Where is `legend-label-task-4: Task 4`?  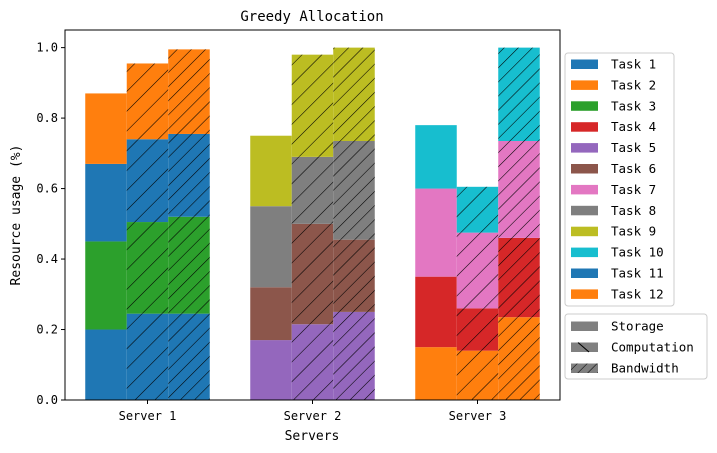
legend-label-task-4: Task 4 is located at coordinates (633, 126).